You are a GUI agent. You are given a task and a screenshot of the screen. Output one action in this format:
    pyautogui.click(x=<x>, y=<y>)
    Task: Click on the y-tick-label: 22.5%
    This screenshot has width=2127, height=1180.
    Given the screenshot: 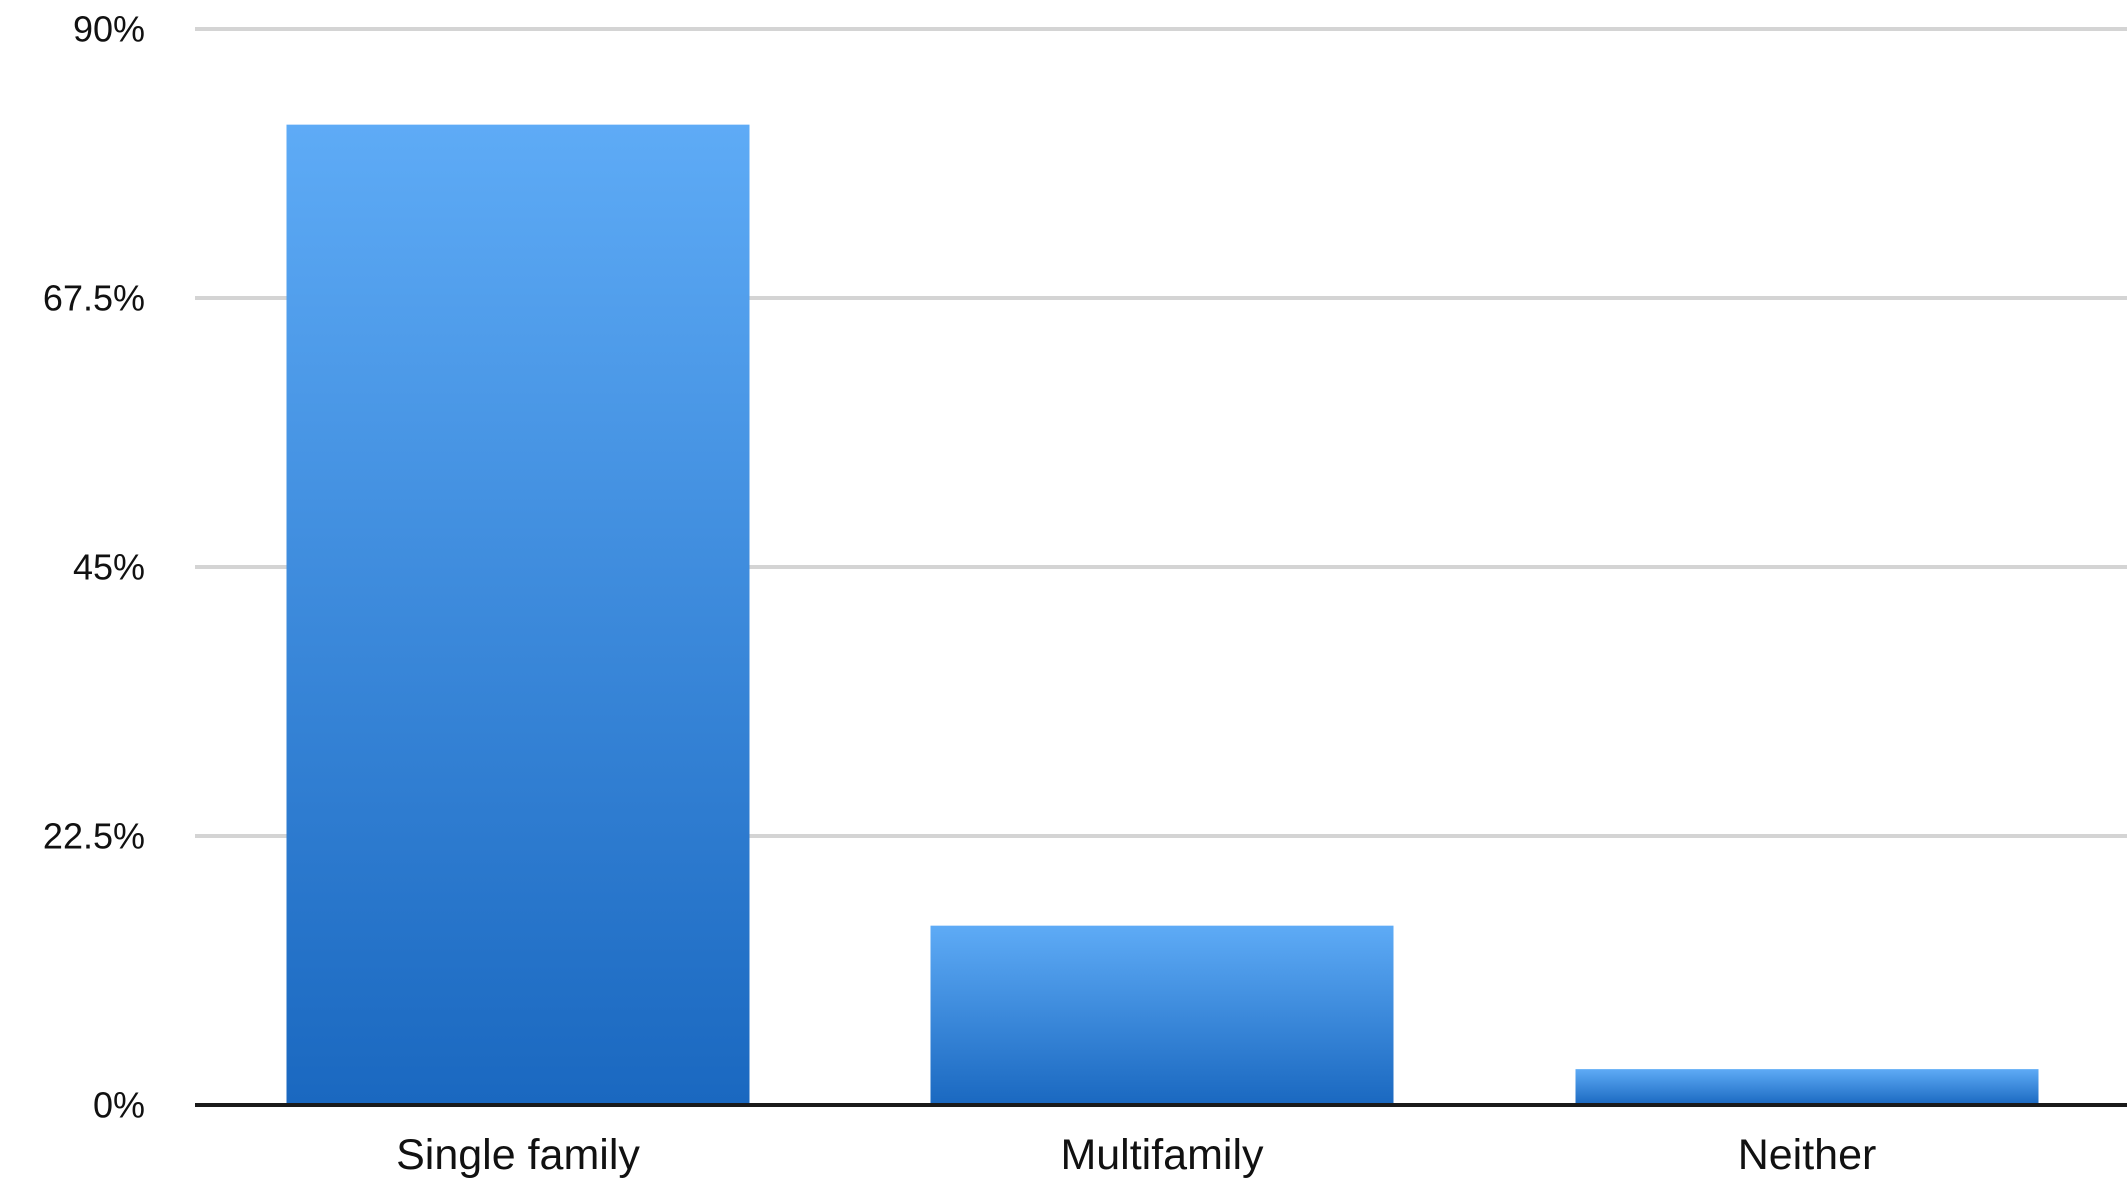 What is the action you would take?
    pyautogui.click(x=94, y=836)
    